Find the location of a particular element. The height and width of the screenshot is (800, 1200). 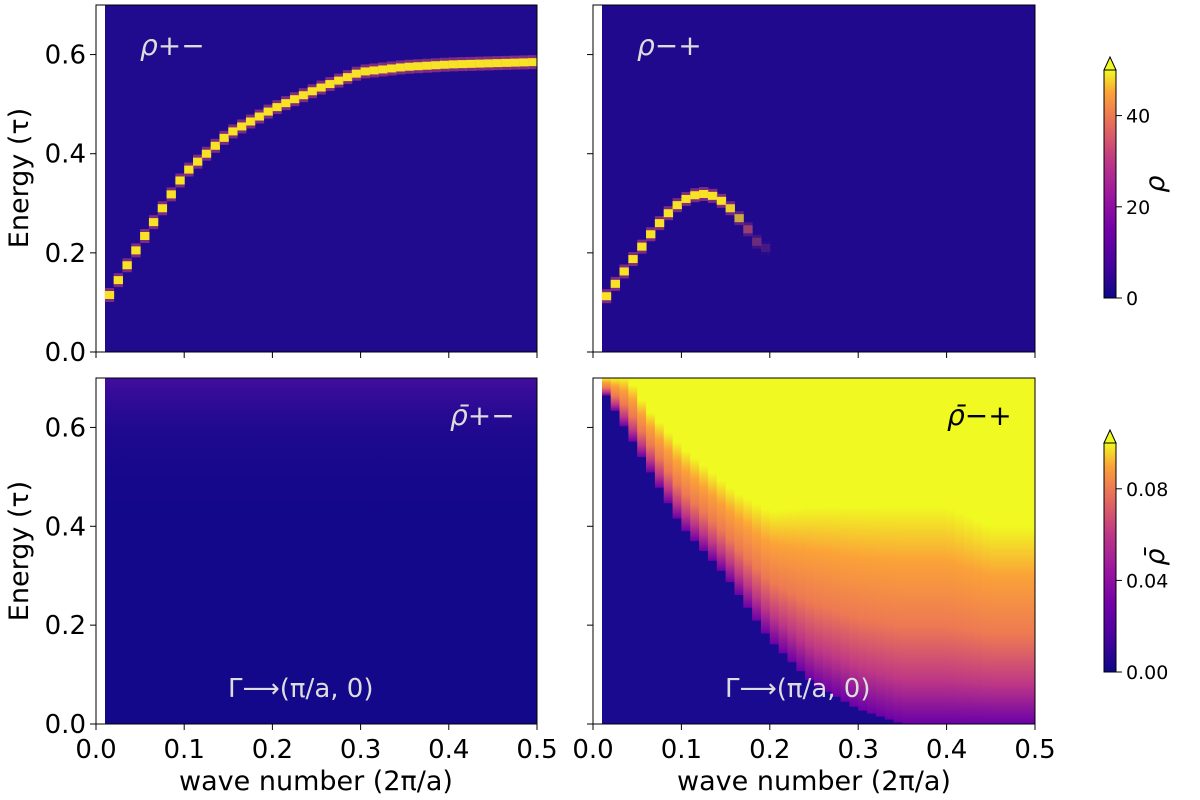

path-annotation-left: Γ⟶(π/a, 0) is located at coordinates (300, 689).